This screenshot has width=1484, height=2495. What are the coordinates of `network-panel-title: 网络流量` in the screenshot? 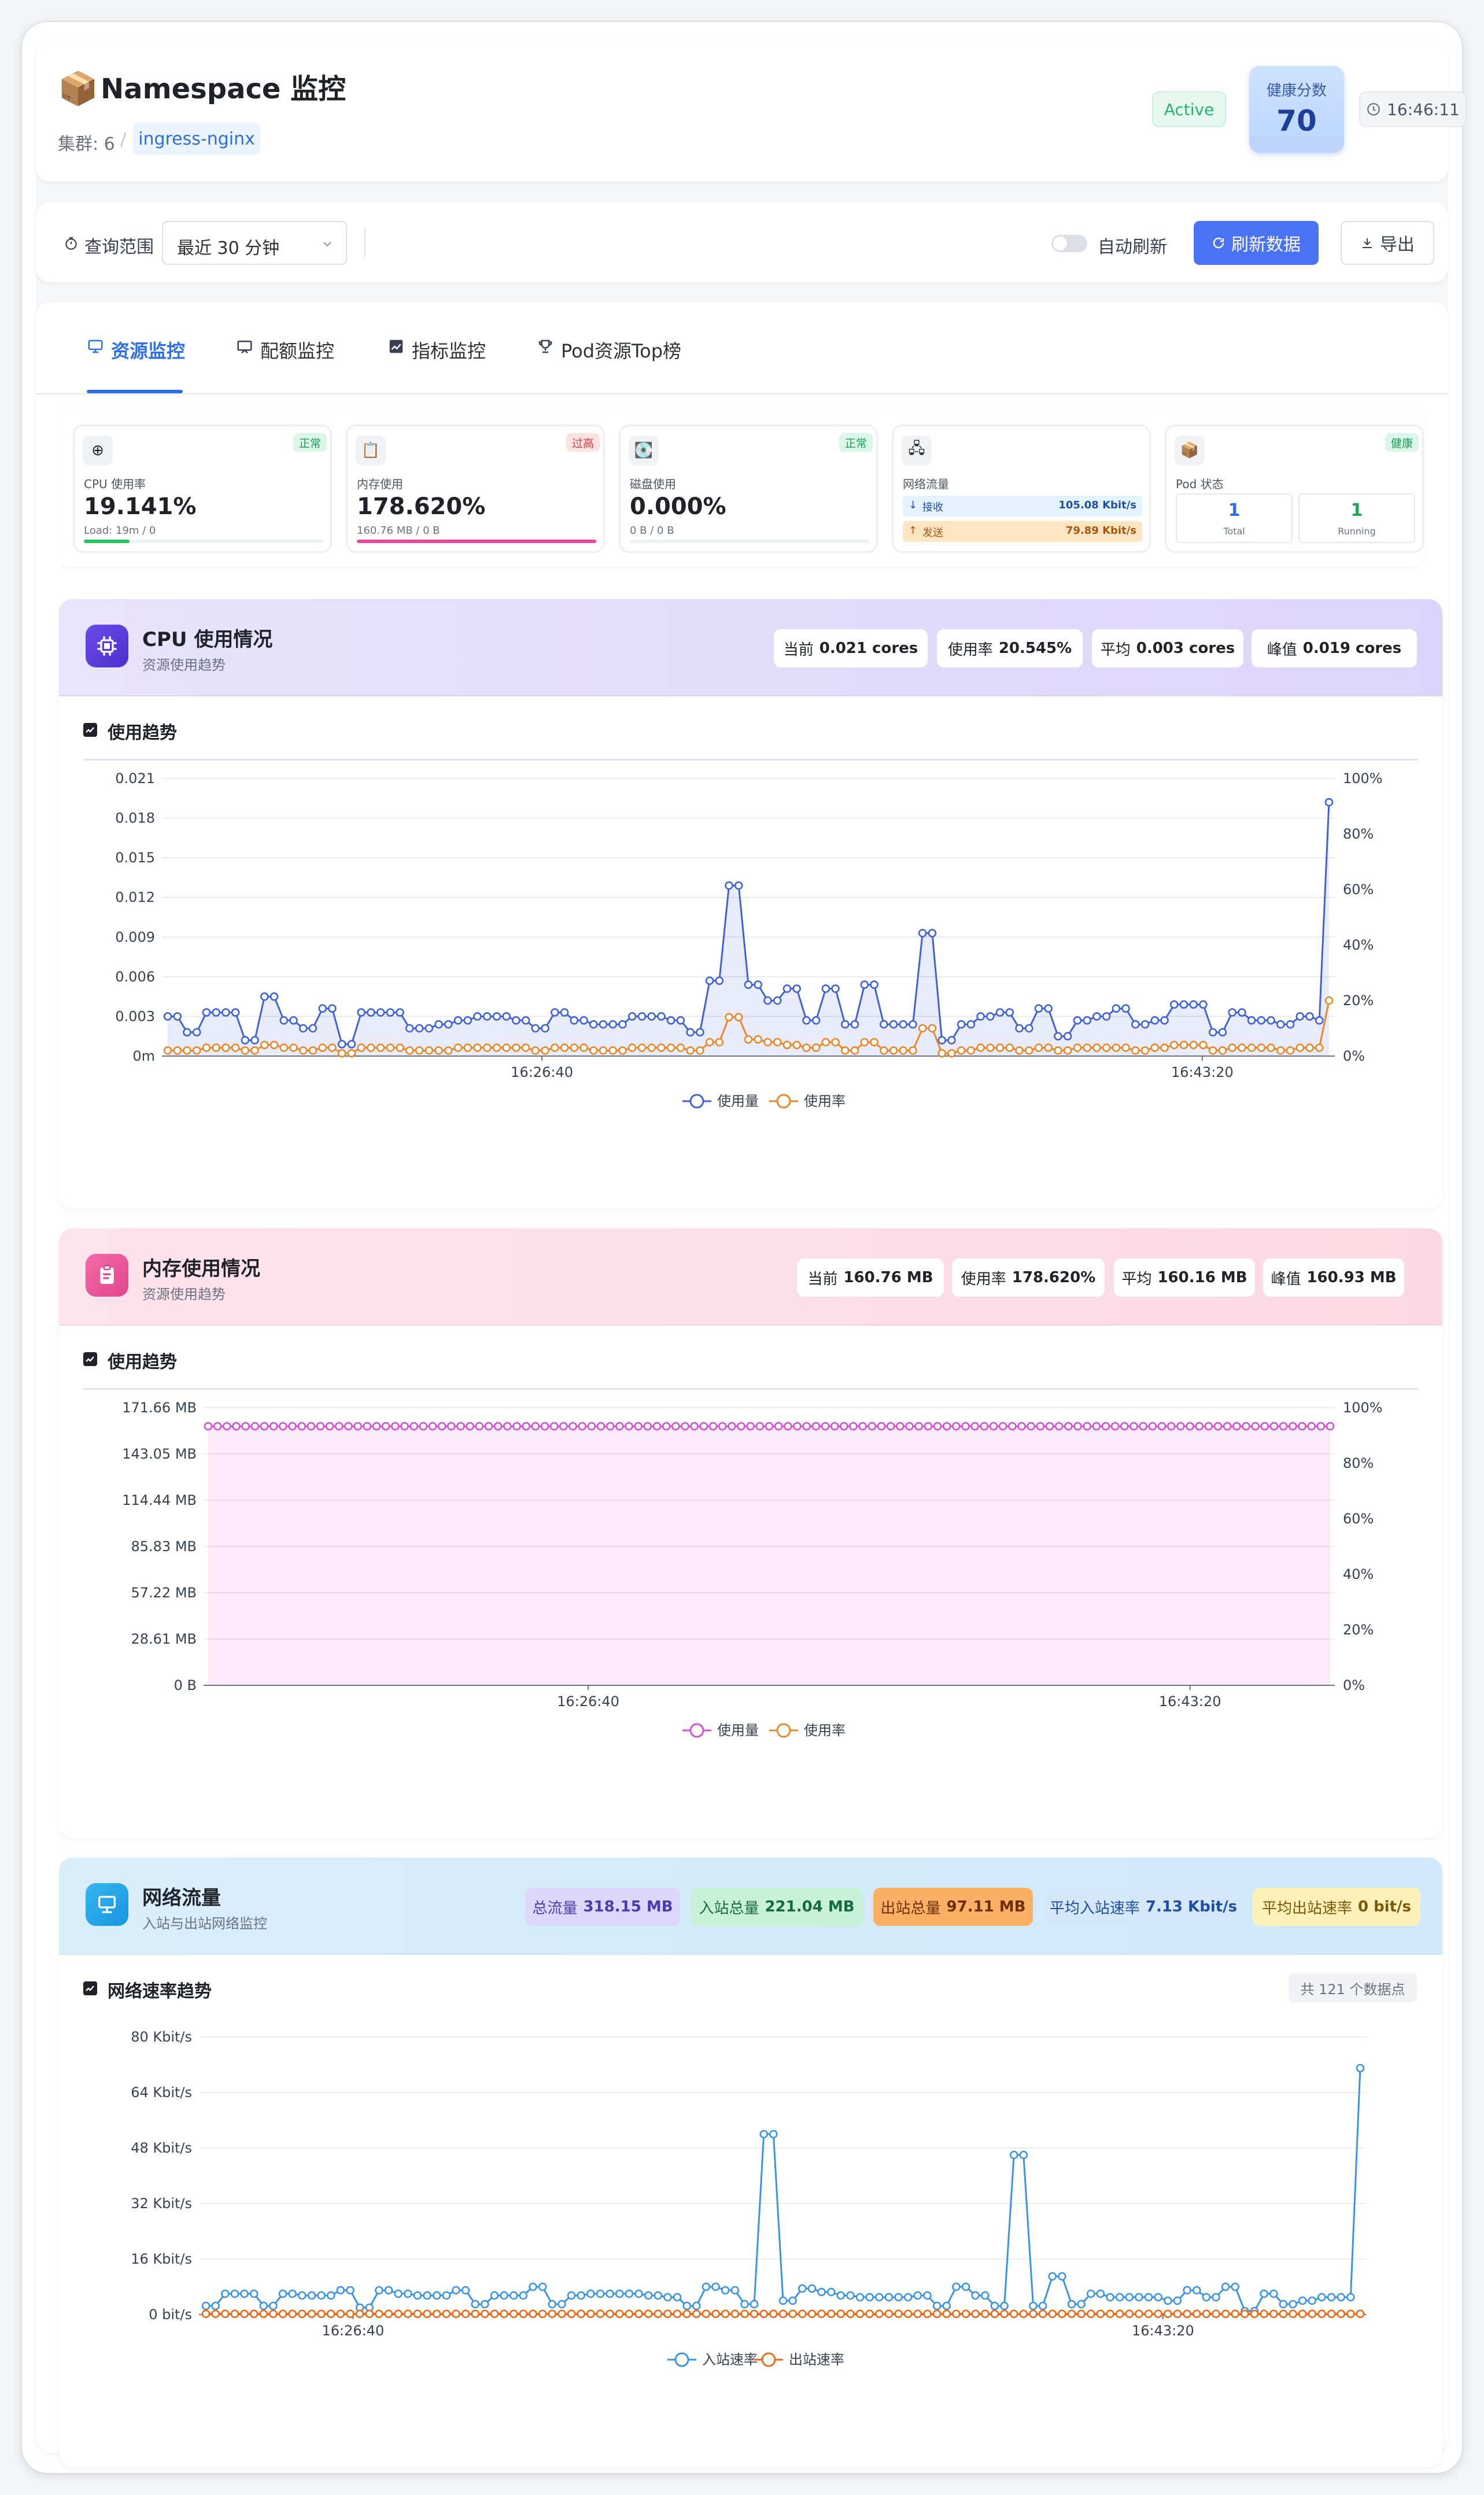 It's located at (181, 1898).